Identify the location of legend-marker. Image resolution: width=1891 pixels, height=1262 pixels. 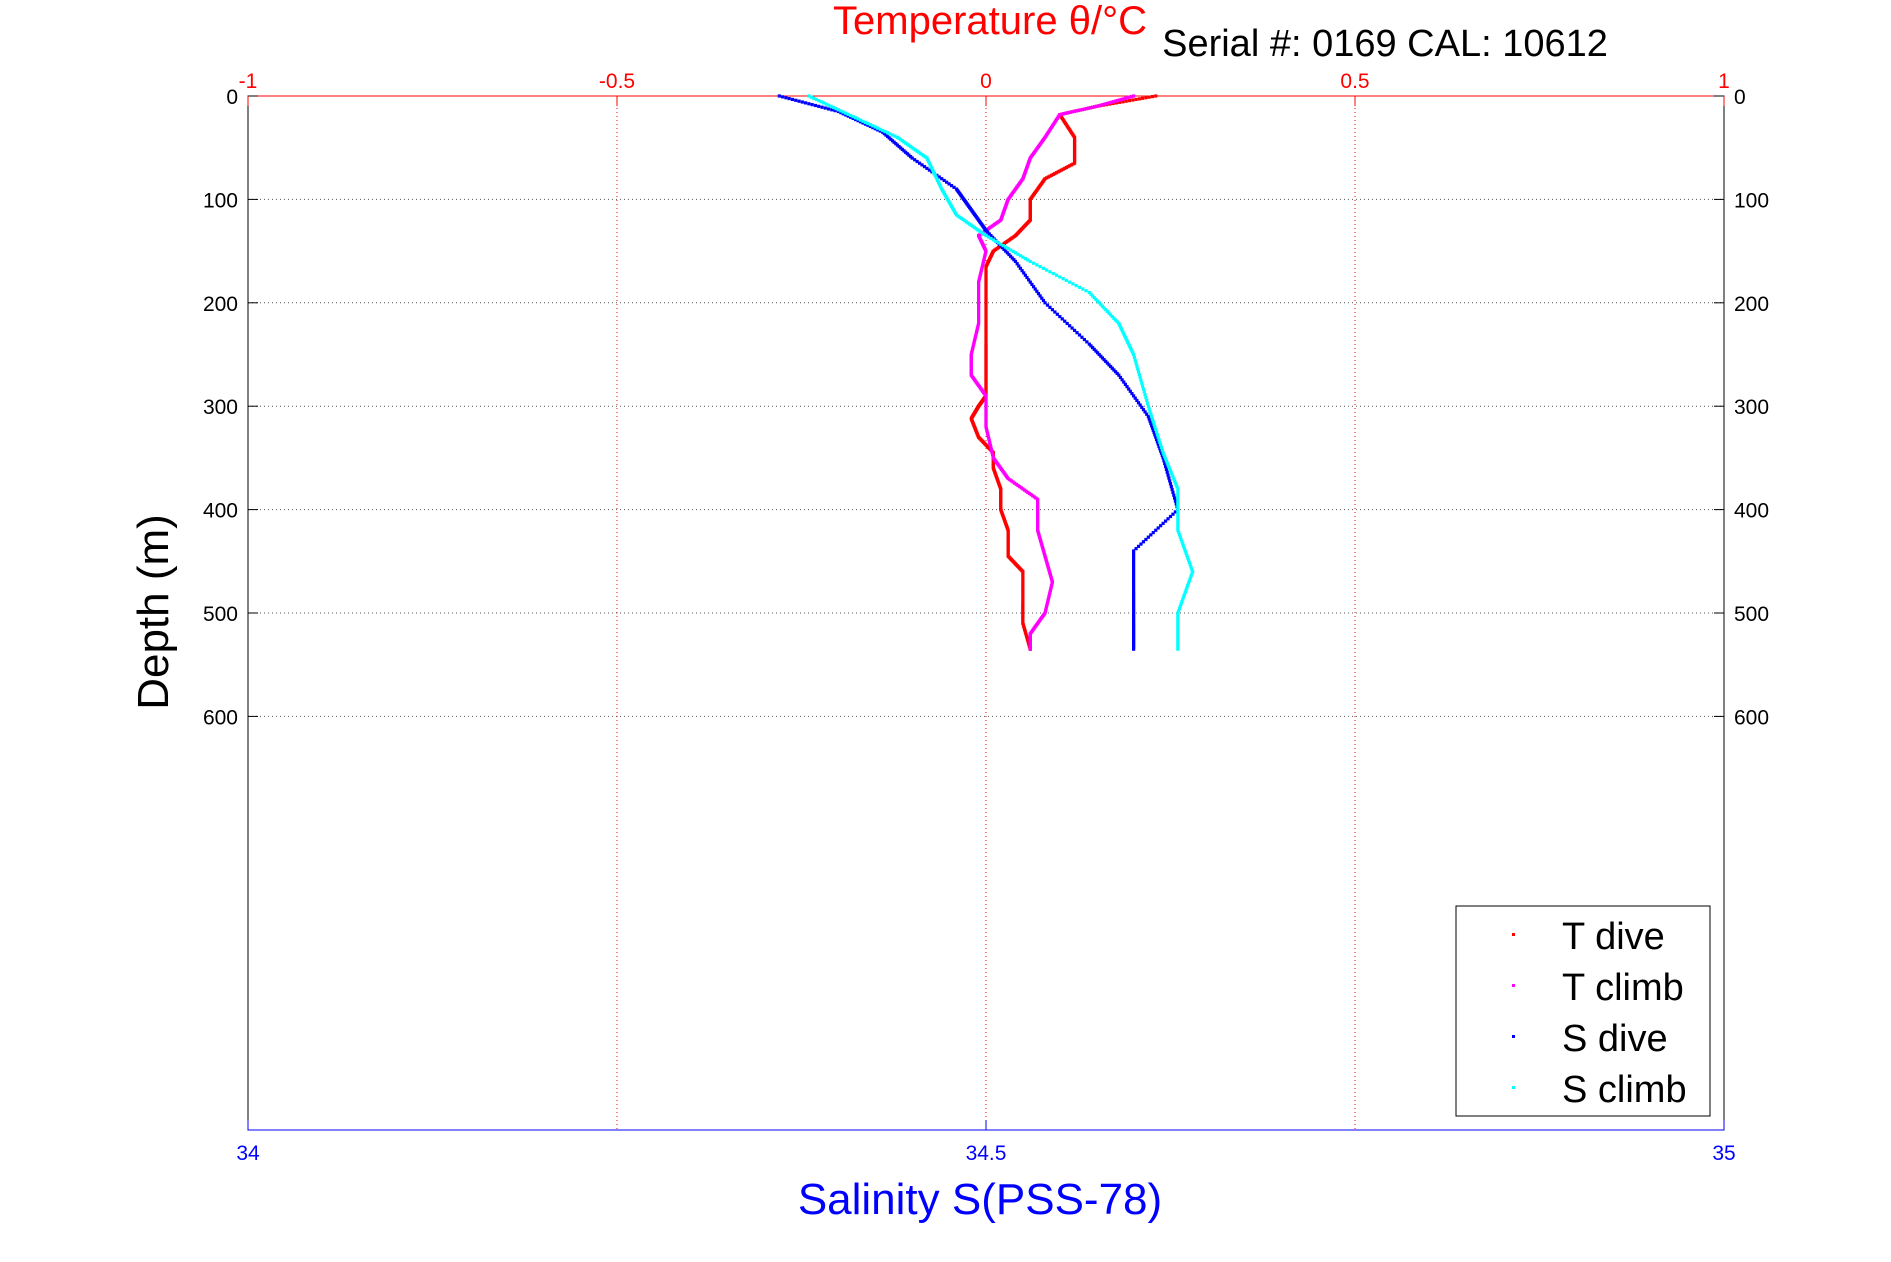
(1513, 934).